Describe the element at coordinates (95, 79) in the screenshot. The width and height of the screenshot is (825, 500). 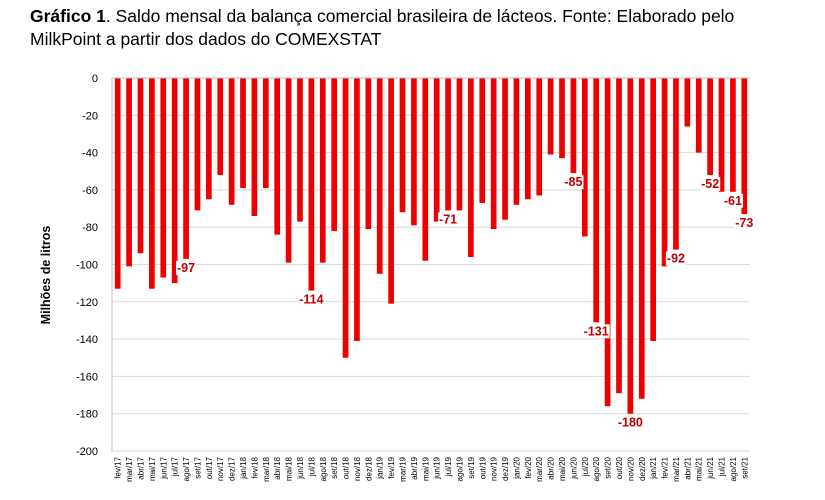
I see `y-tick-label: 0` at that location.